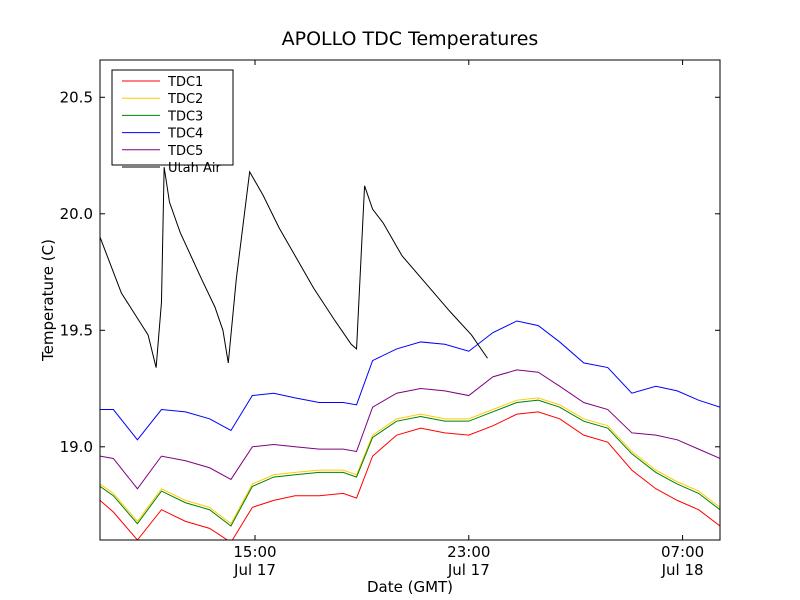 The width and height of the screenshot is (800, 600). Describe the element at coordinates (185, 116) in the screenshot. I see `legend-label-tdc3: TDC3` at that location.